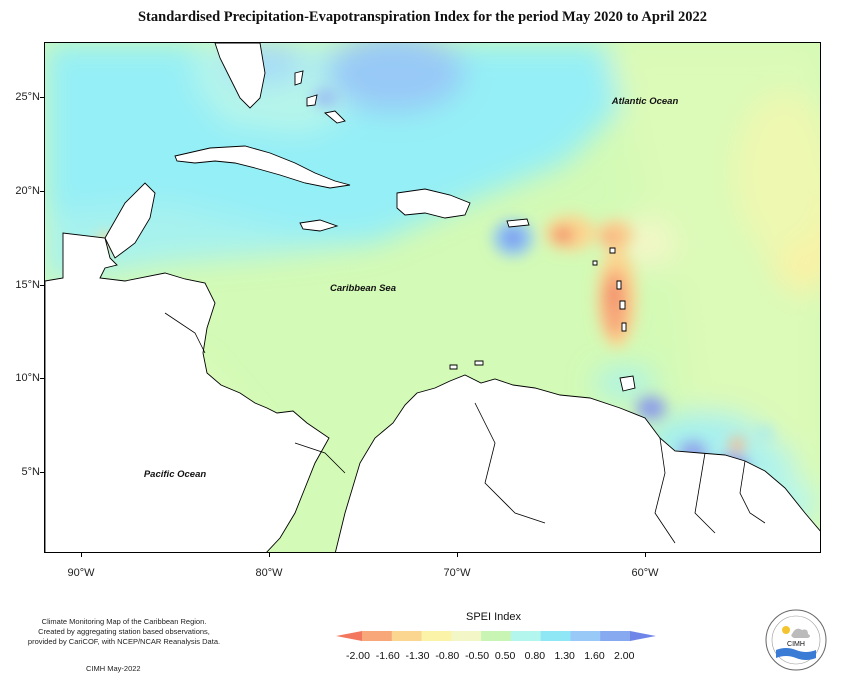 The image size is (845, 684). What do you see at coordinates (447, 656) in the screenshot?
I see `legend-label: -0.80` at bounding box center [447, 656].